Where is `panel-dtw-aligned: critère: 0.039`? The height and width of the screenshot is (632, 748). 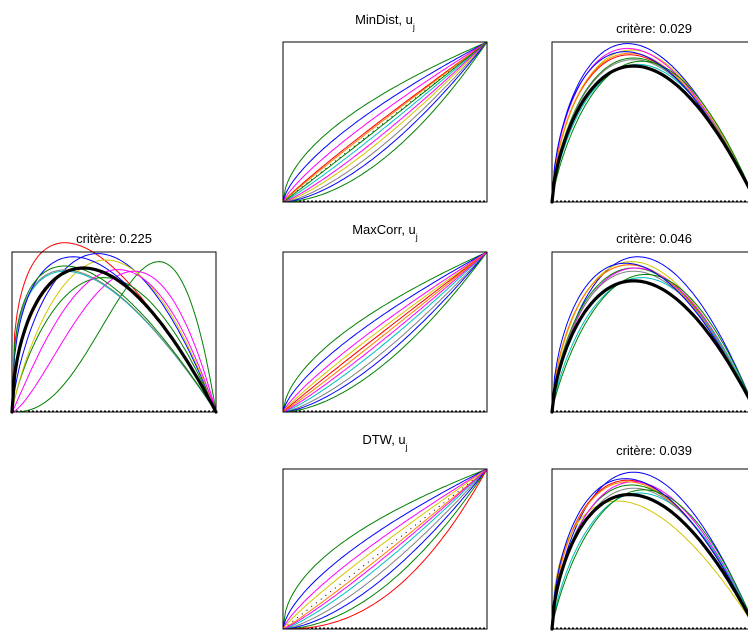 panel-dtw-aligned: critère: 0.039 is located at coordinates (649, 537).